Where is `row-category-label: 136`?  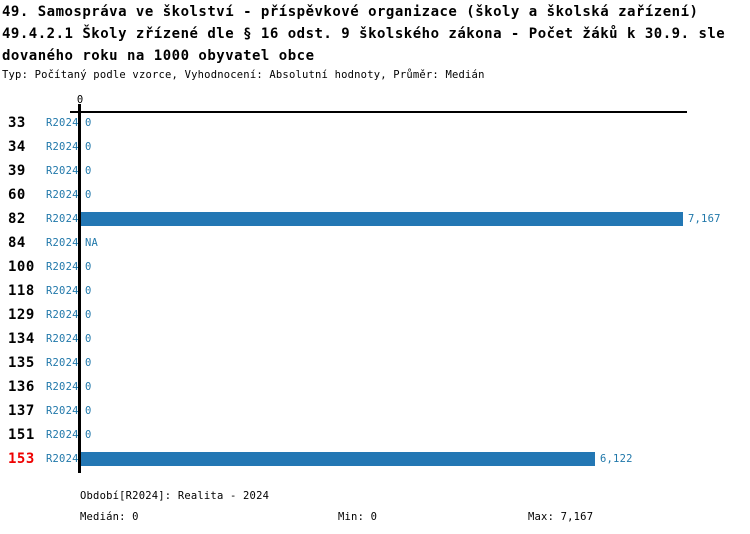 row-category-label: 136 is located at coordinates (21, 387).